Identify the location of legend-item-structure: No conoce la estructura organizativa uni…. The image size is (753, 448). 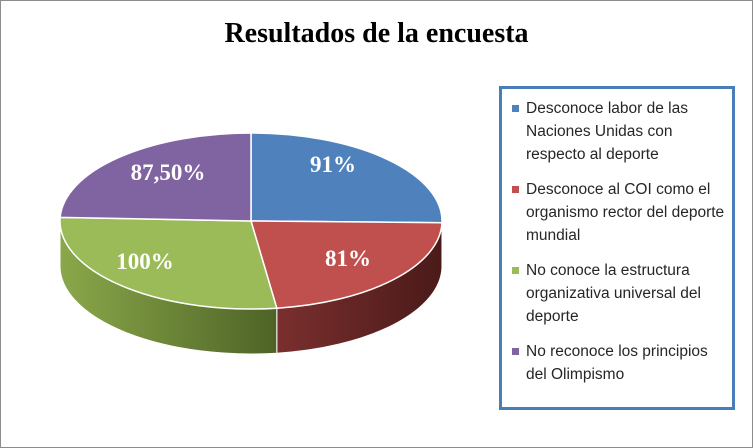
(619, 293).